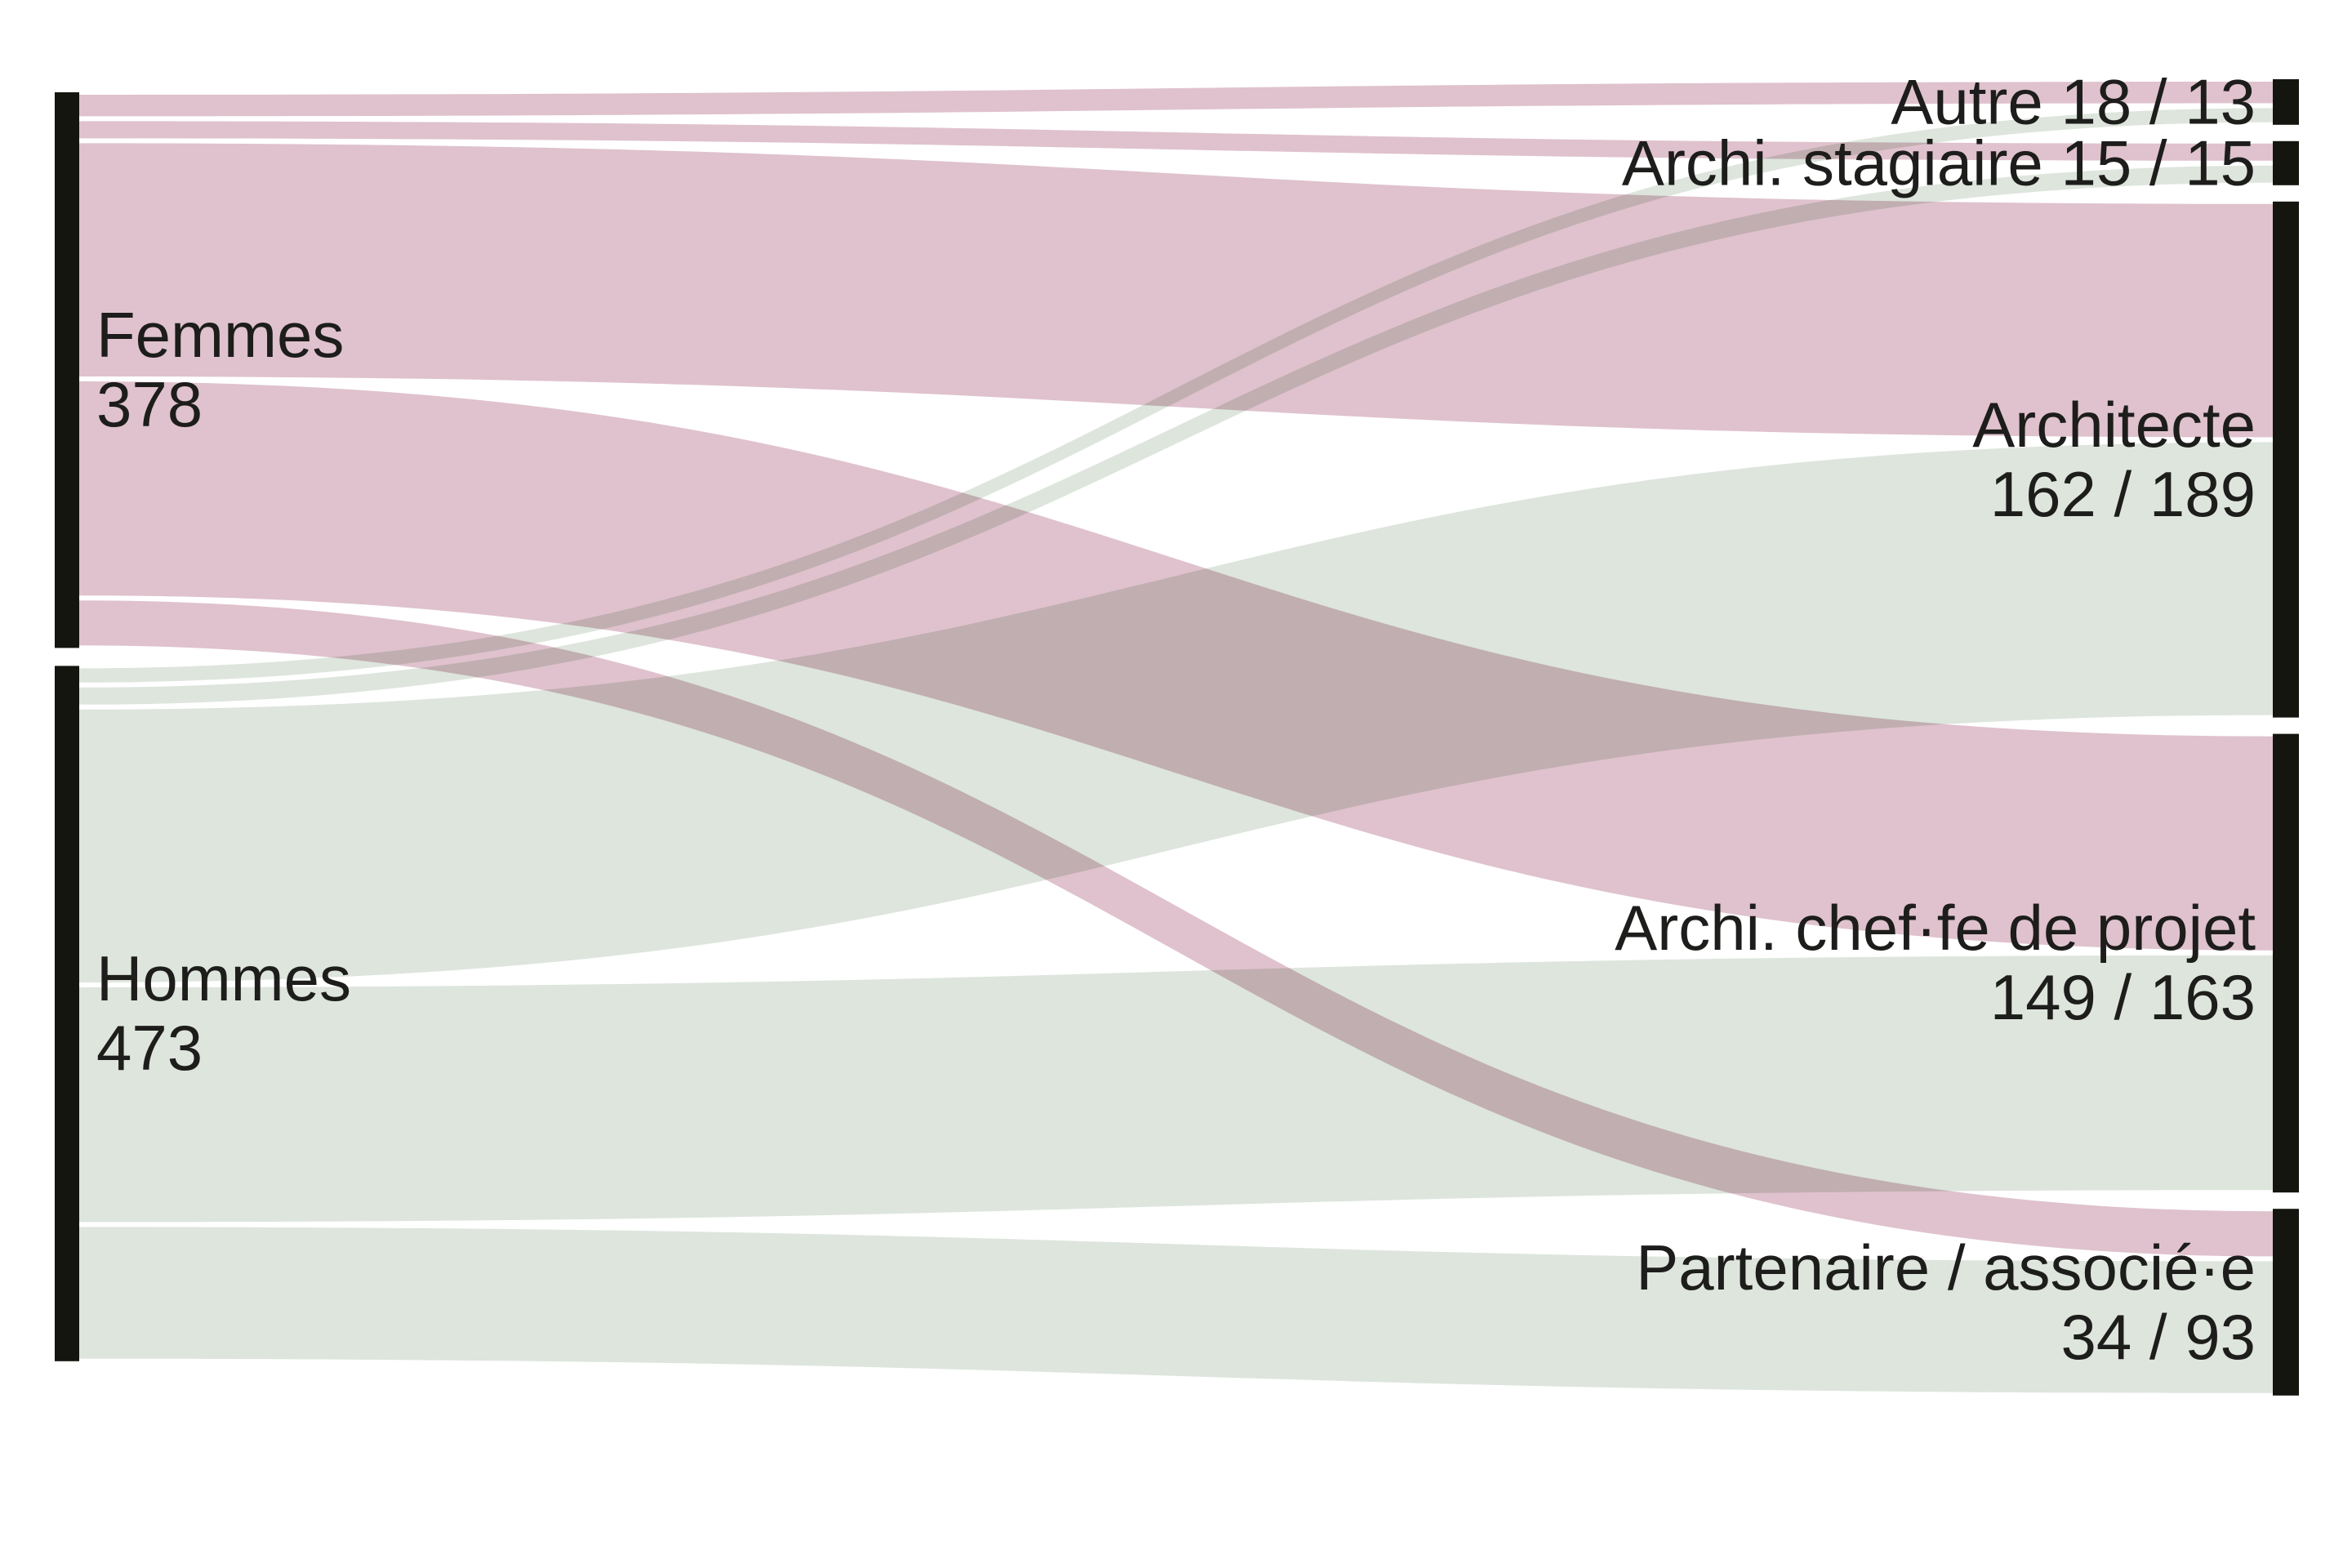 The image size is (2352, 1568). Describe the element at coordinates (2286, 102) in the screenshot. I see `node-bar-autre` at that location.